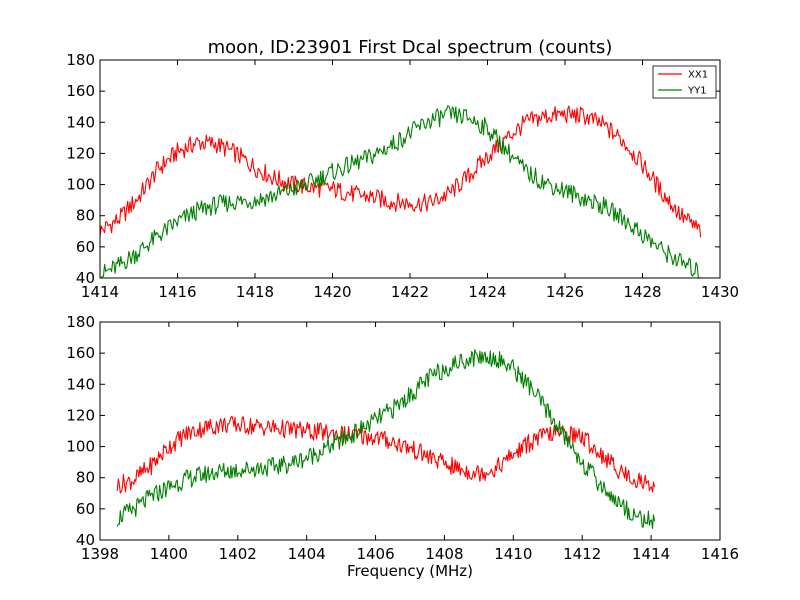 This screenshot has height=600, width=800. I want to click on x-tick-label: 1400, so click(169, 554).